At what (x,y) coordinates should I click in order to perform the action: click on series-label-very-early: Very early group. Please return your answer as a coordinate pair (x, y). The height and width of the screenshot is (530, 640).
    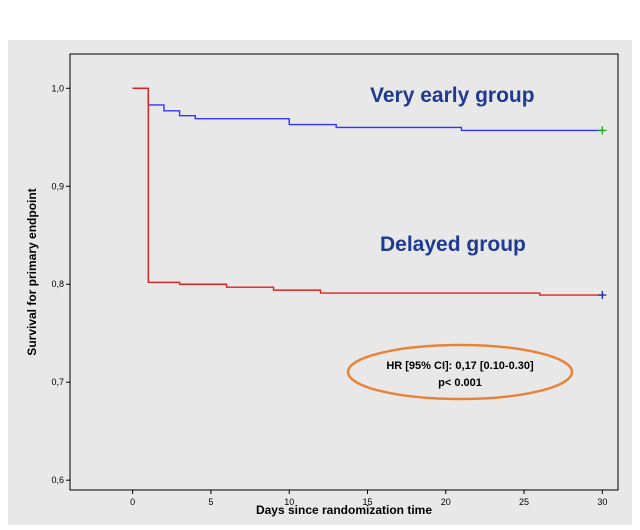
    Looking at the image, I should click on (452, 95).